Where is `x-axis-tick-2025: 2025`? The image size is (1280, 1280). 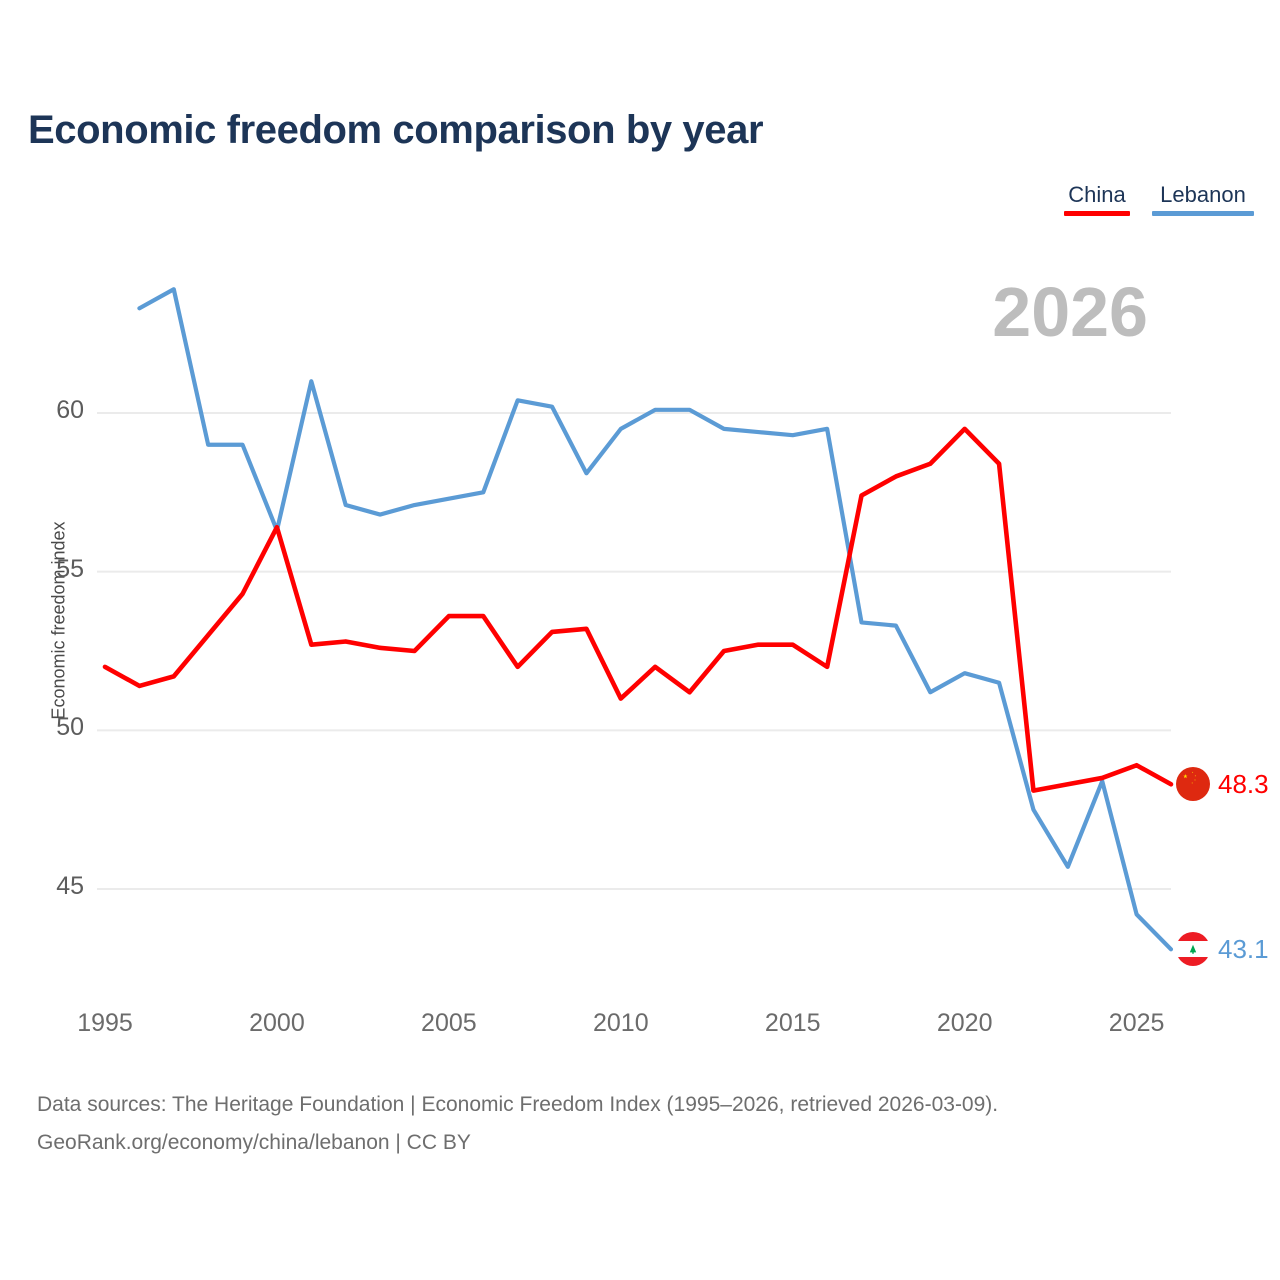 x-axis-tick-2025: 2025 is located at coordinates (1136, 1023).